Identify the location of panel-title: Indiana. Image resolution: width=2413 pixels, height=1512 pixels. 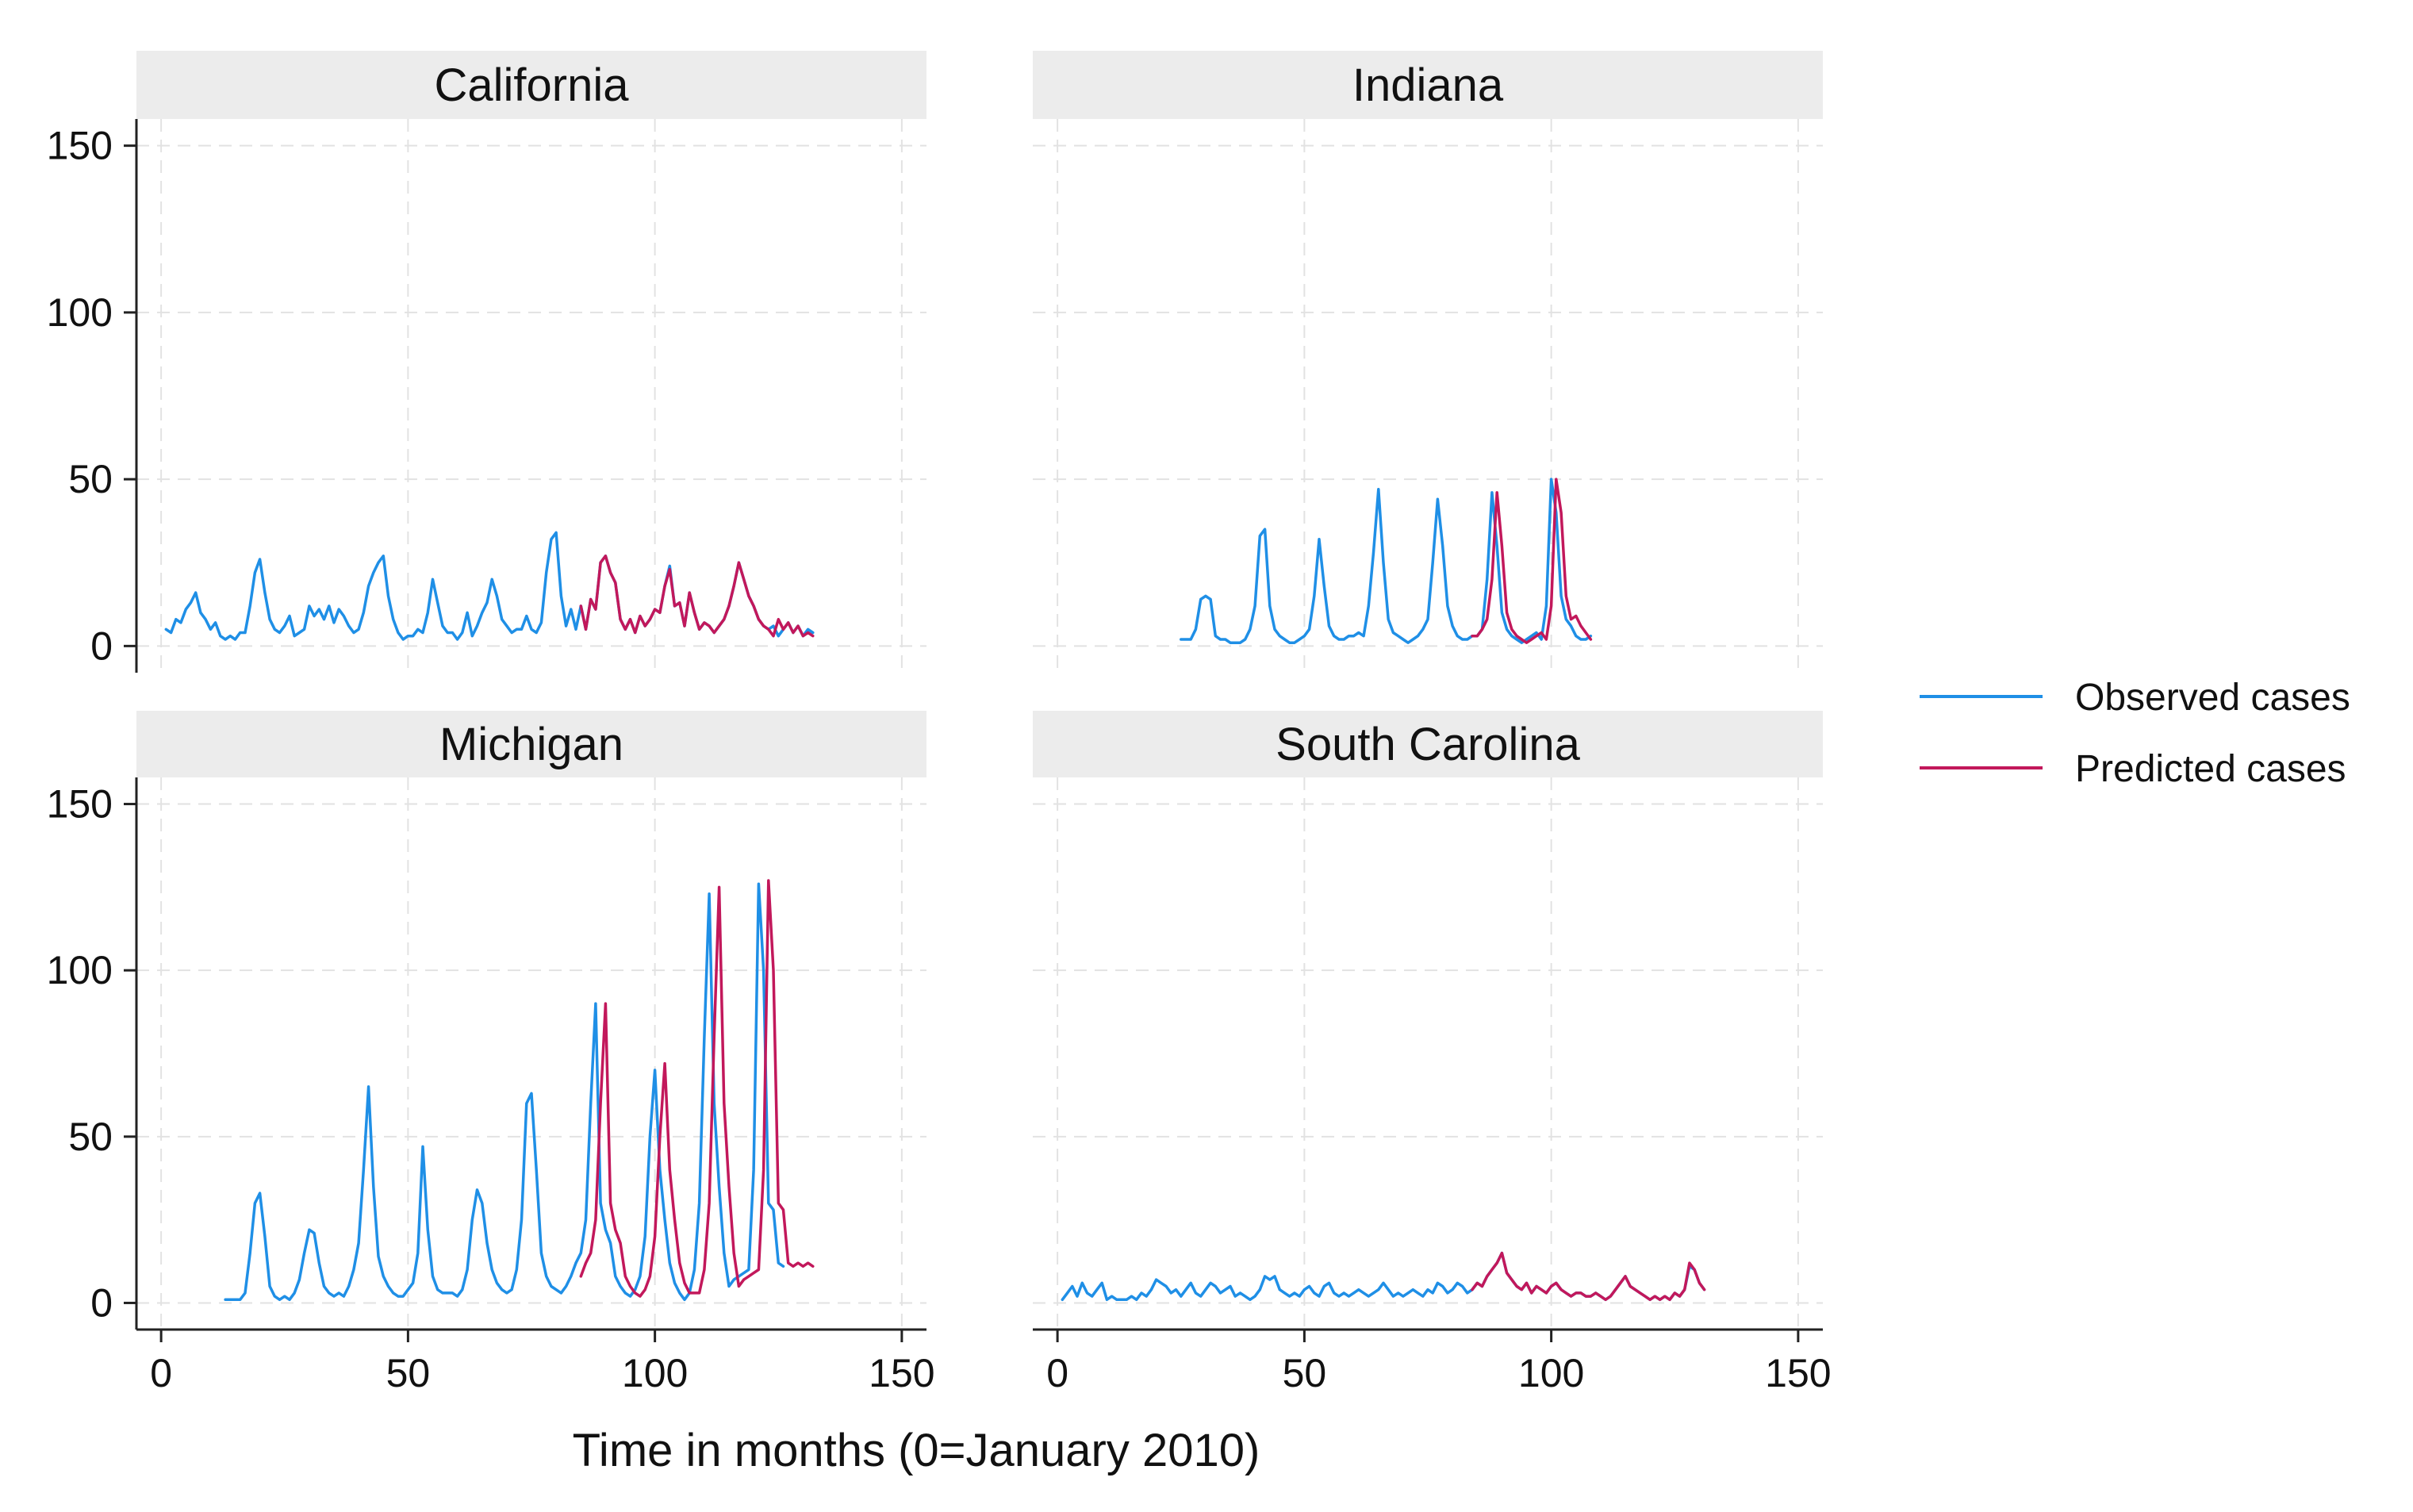
(1428, 85).